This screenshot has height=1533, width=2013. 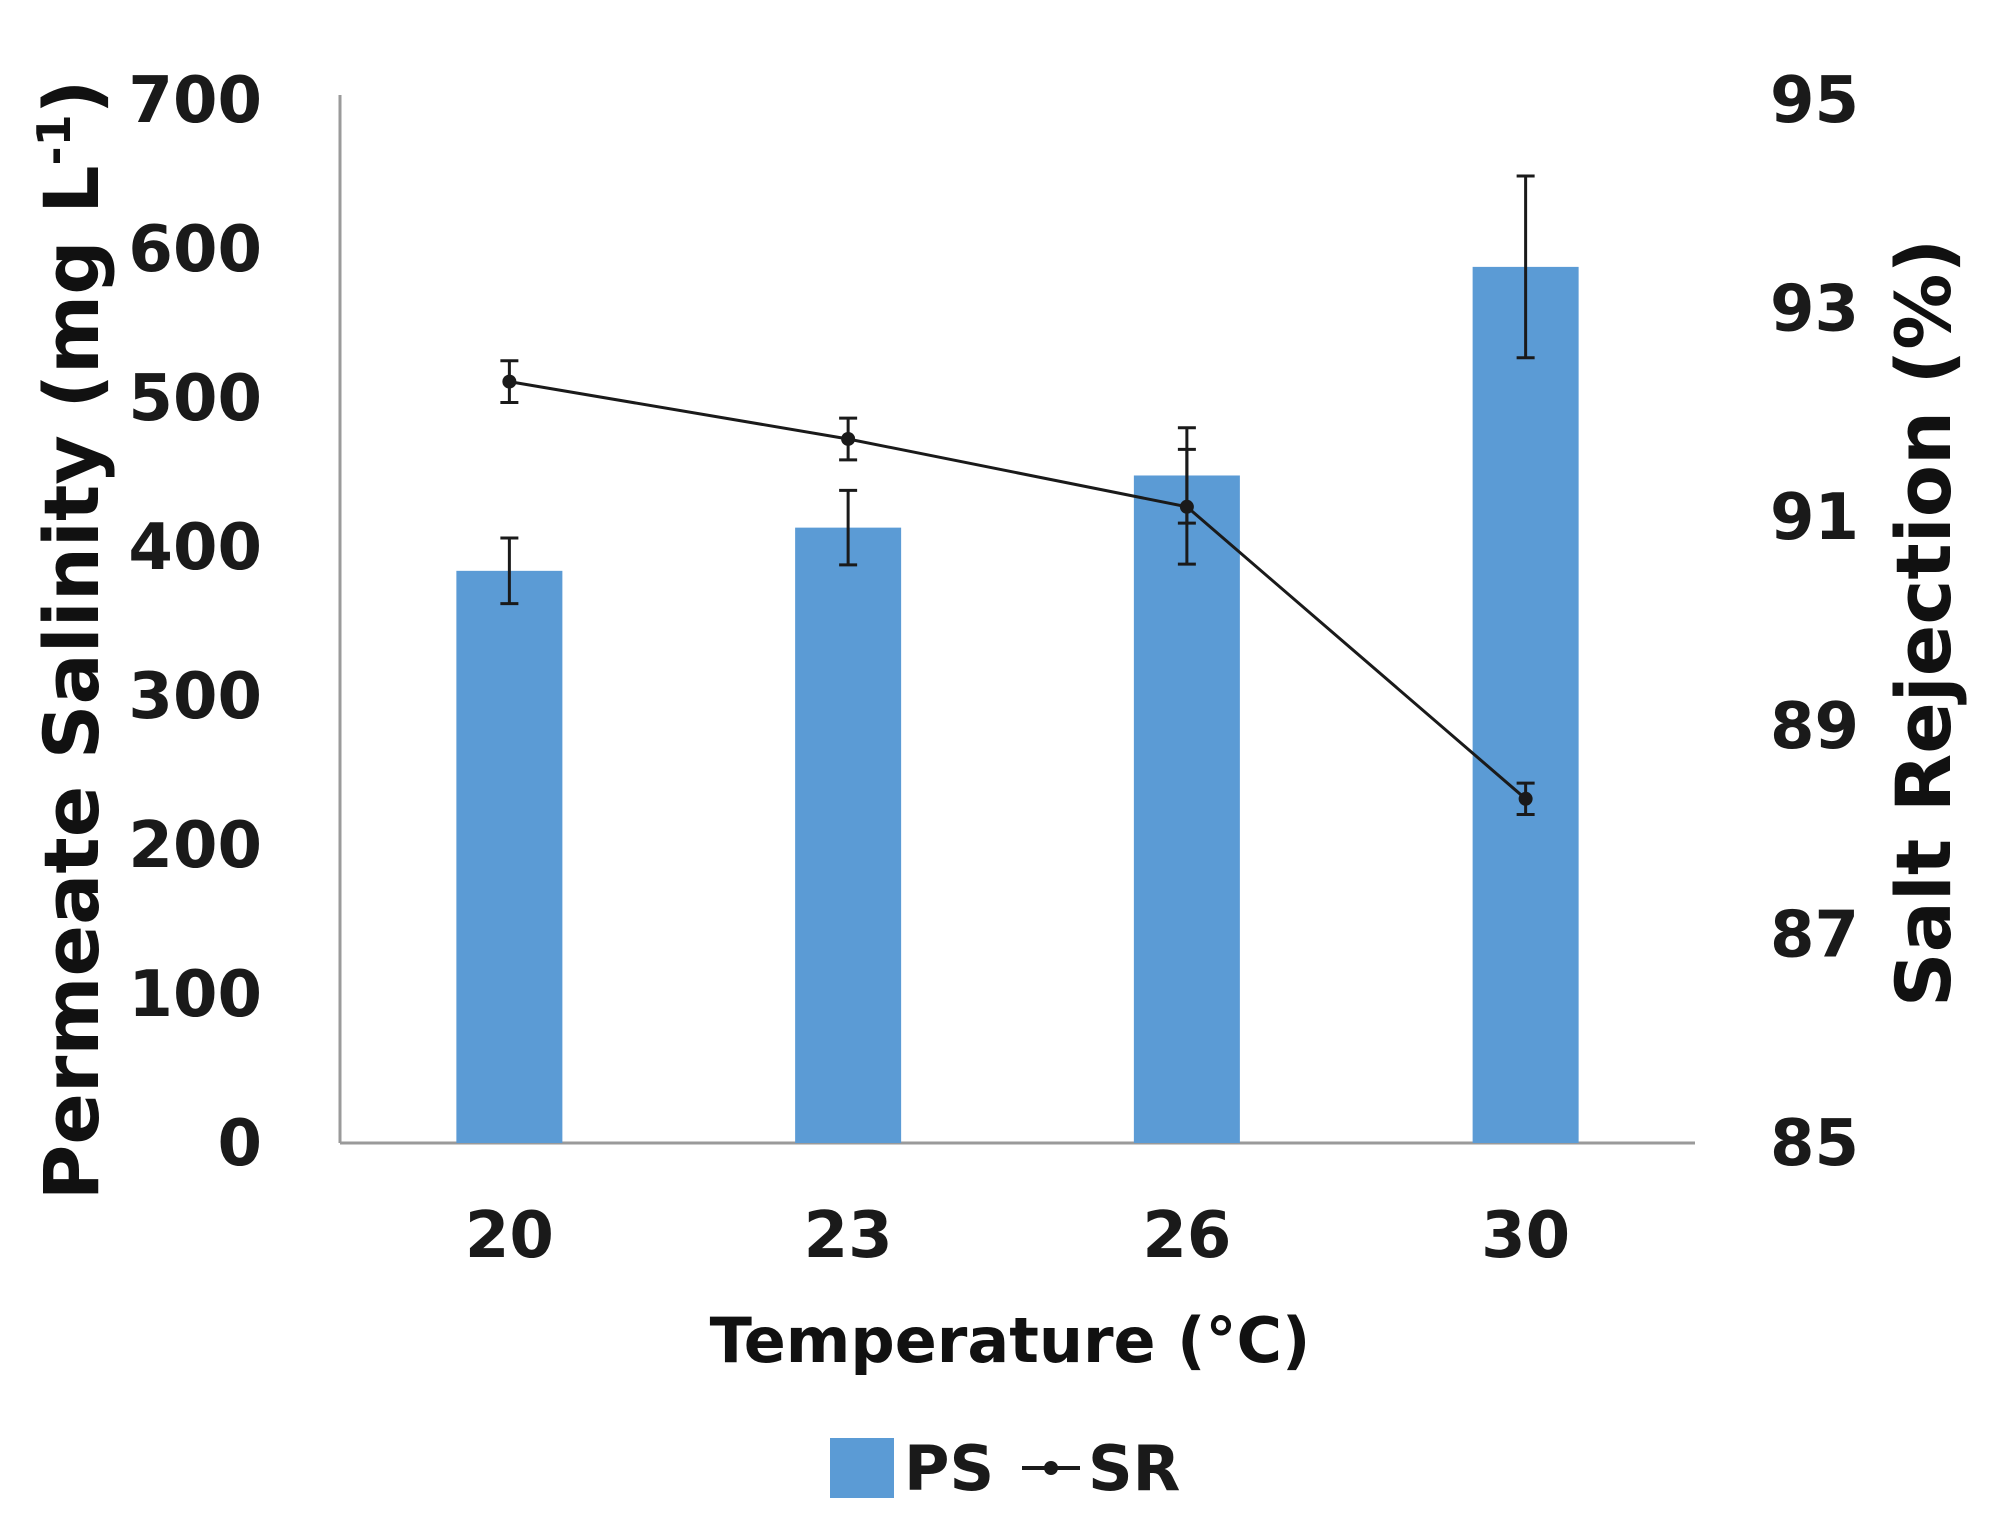 I want to click on right-tick-label: 87, so click(x=1814, y=935).